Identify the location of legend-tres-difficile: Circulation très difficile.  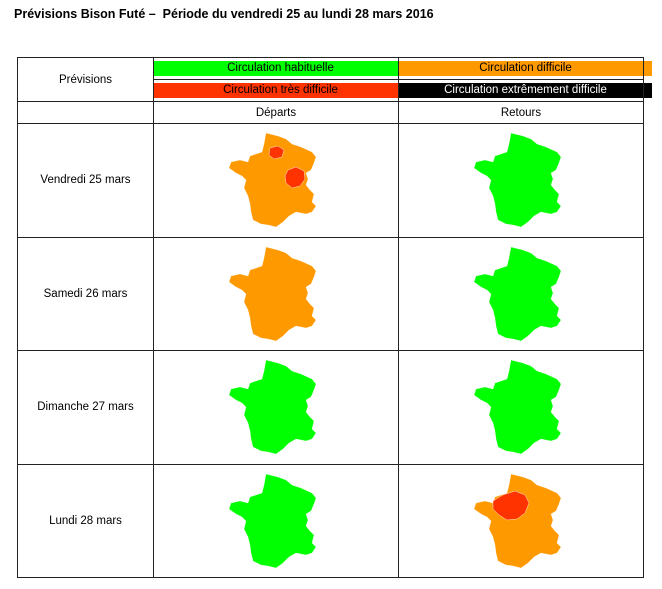
(280, 91).